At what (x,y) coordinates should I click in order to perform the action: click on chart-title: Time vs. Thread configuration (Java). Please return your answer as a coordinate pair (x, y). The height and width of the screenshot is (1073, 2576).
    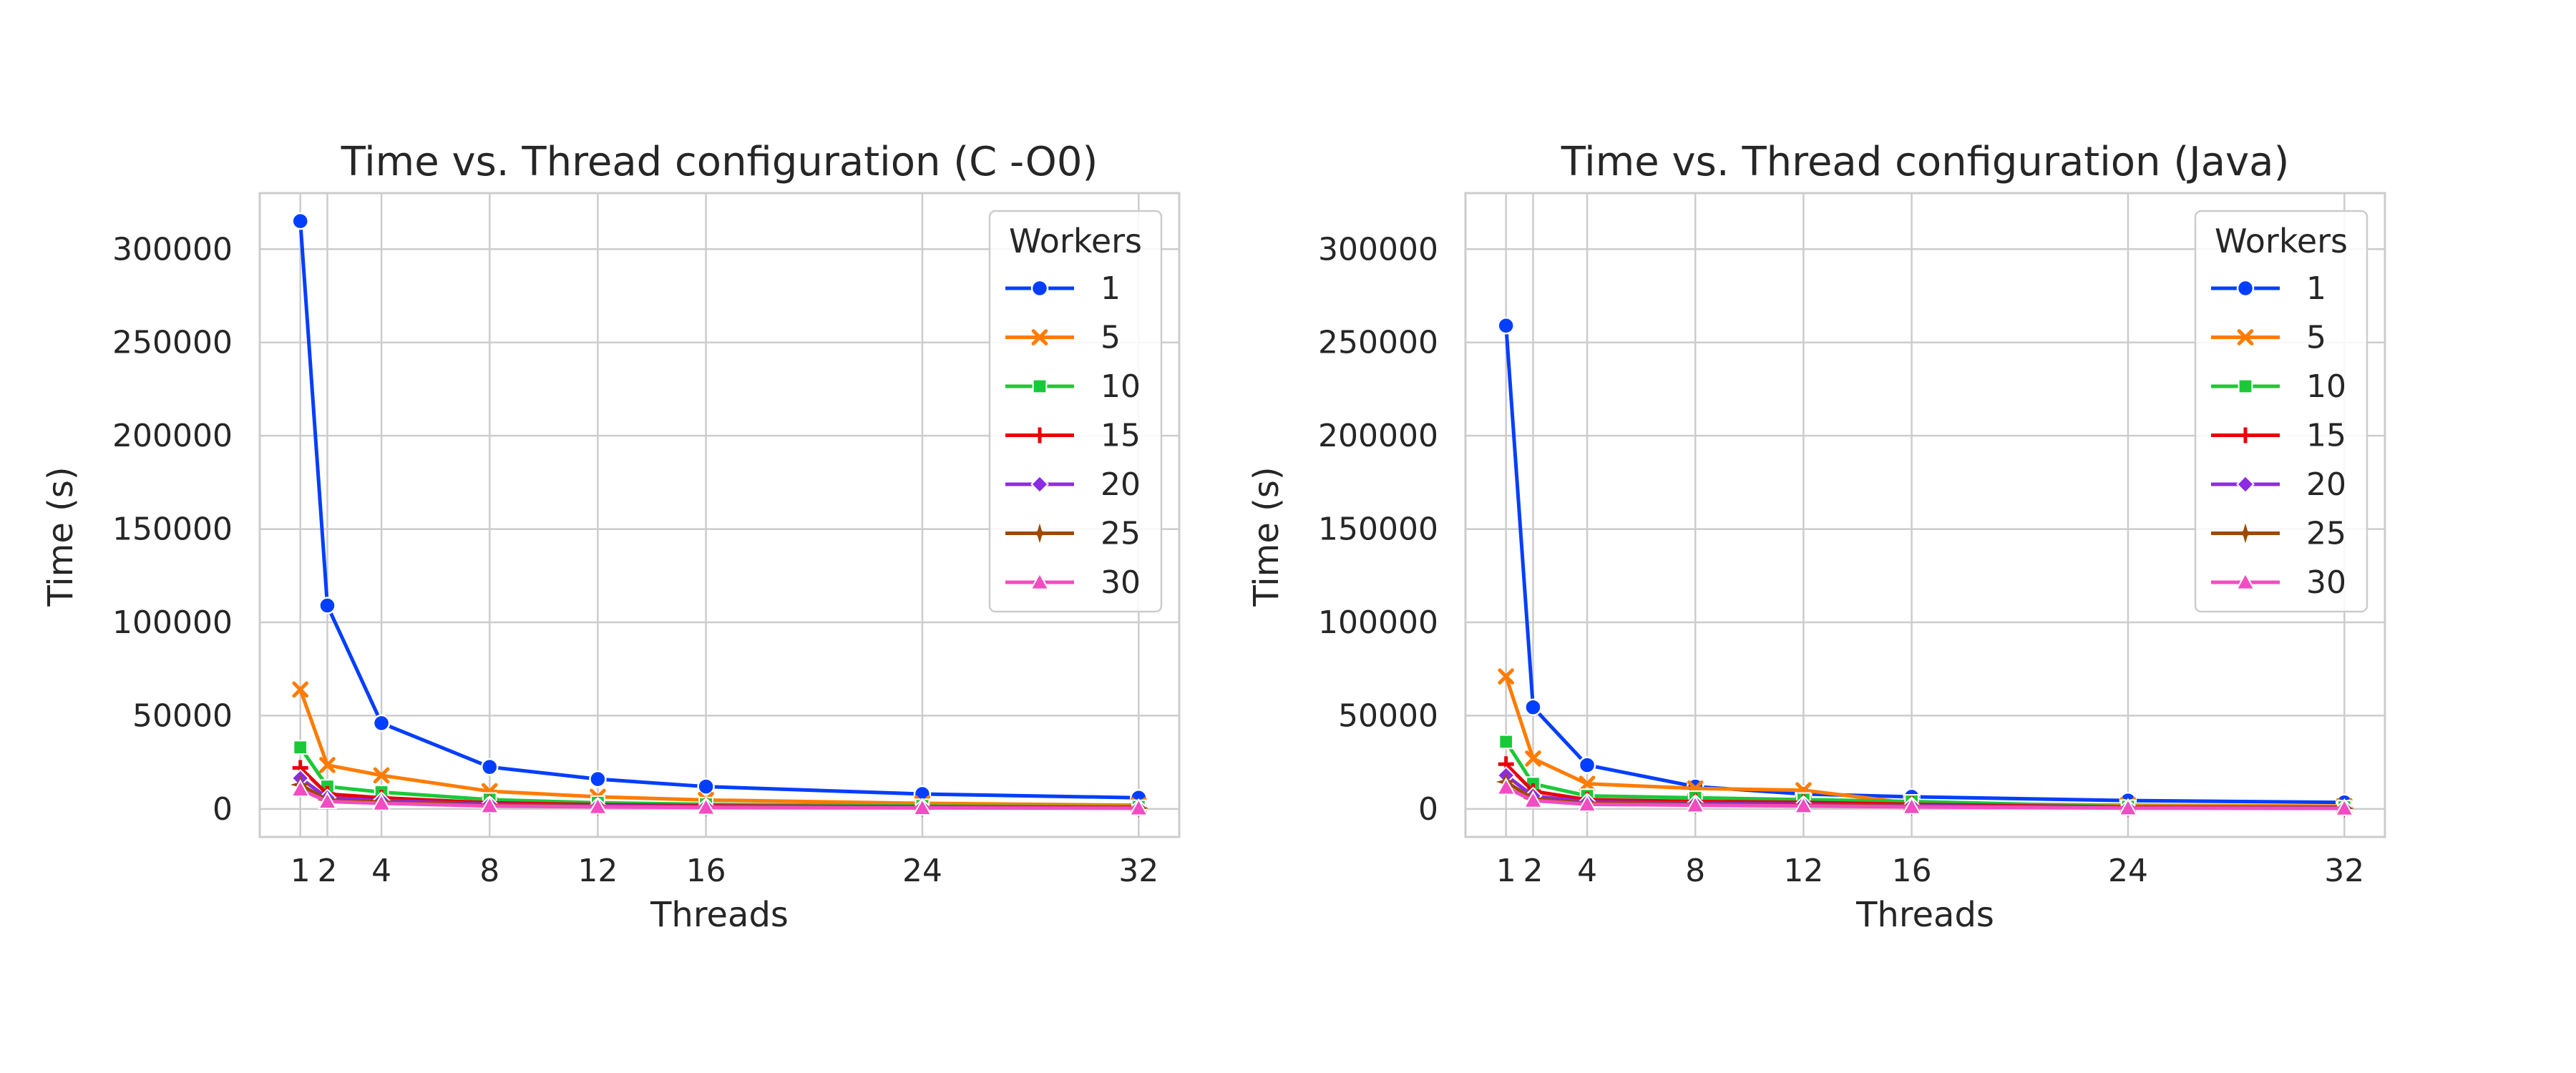
    Looking at the image, I should click on (1925, 162).